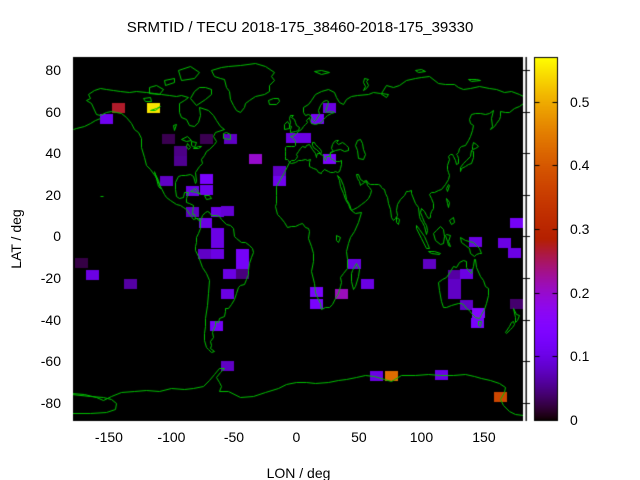 The height and width of the screenshot is (480, 640). Describe the element at coordinates (298, 472) in the screenshot. I see `x-axis-label: LON / deg` at that location.